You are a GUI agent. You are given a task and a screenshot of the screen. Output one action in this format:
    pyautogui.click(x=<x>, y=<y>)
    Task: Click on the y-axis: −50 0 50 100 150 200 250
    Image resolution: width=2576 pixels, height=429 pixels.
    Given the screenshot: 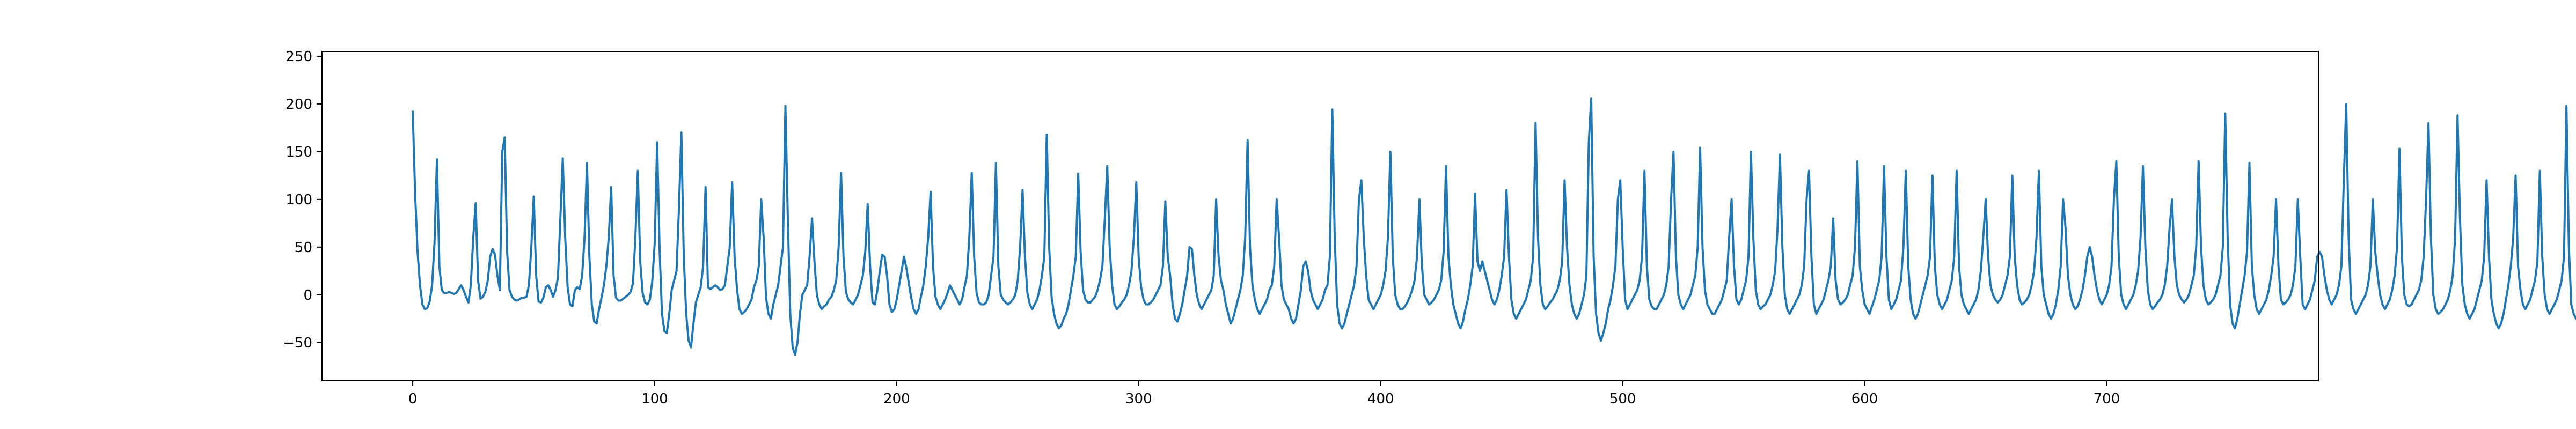 What is the action you would take?
    pyautogui.click(x=302, y=200)
    